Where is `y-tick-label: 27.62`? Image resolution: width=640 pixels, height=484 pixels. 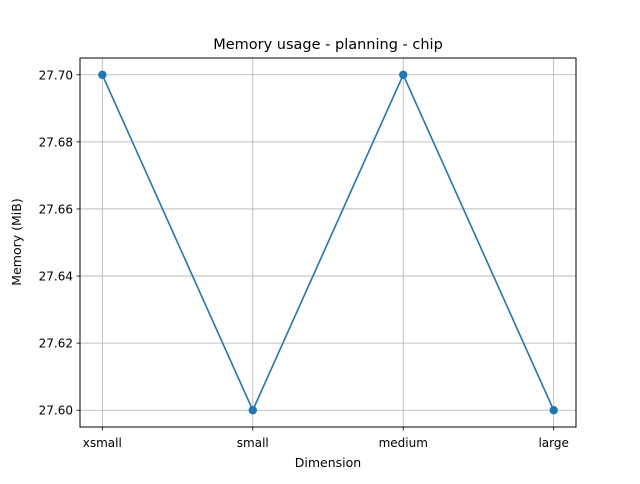 y-tick-label: 27.62 is located at coordinates (56, 344).